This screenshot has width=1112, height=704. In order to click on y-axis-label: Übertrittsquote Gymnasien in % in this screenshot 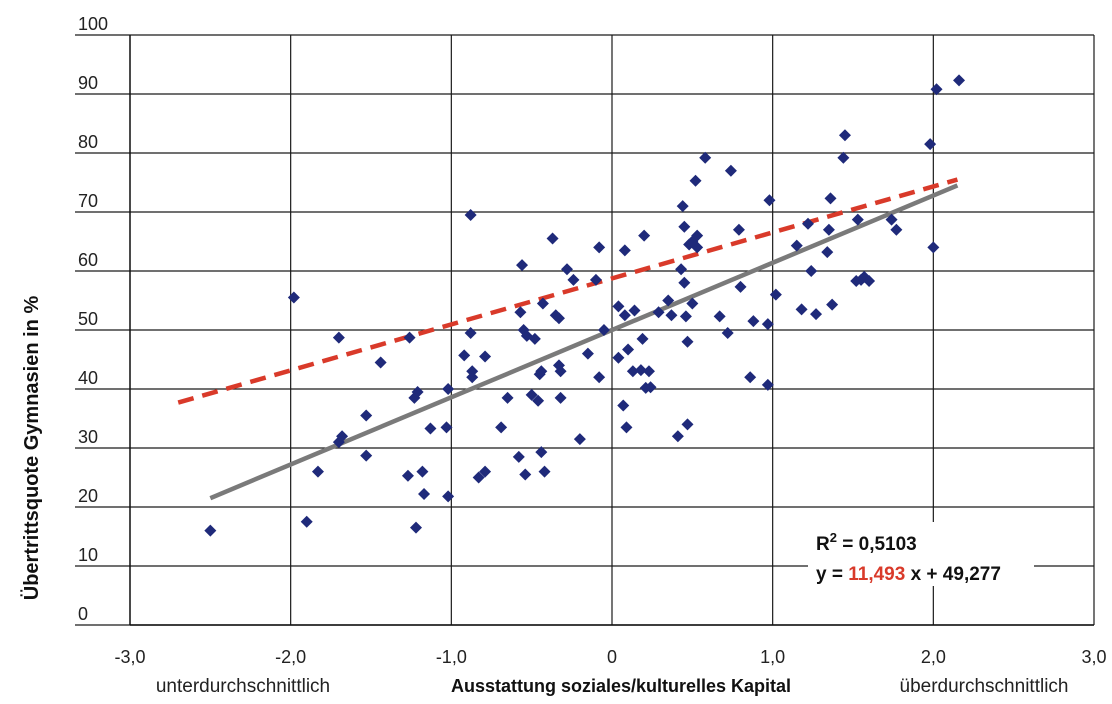, I will do `click(31, 448)`.